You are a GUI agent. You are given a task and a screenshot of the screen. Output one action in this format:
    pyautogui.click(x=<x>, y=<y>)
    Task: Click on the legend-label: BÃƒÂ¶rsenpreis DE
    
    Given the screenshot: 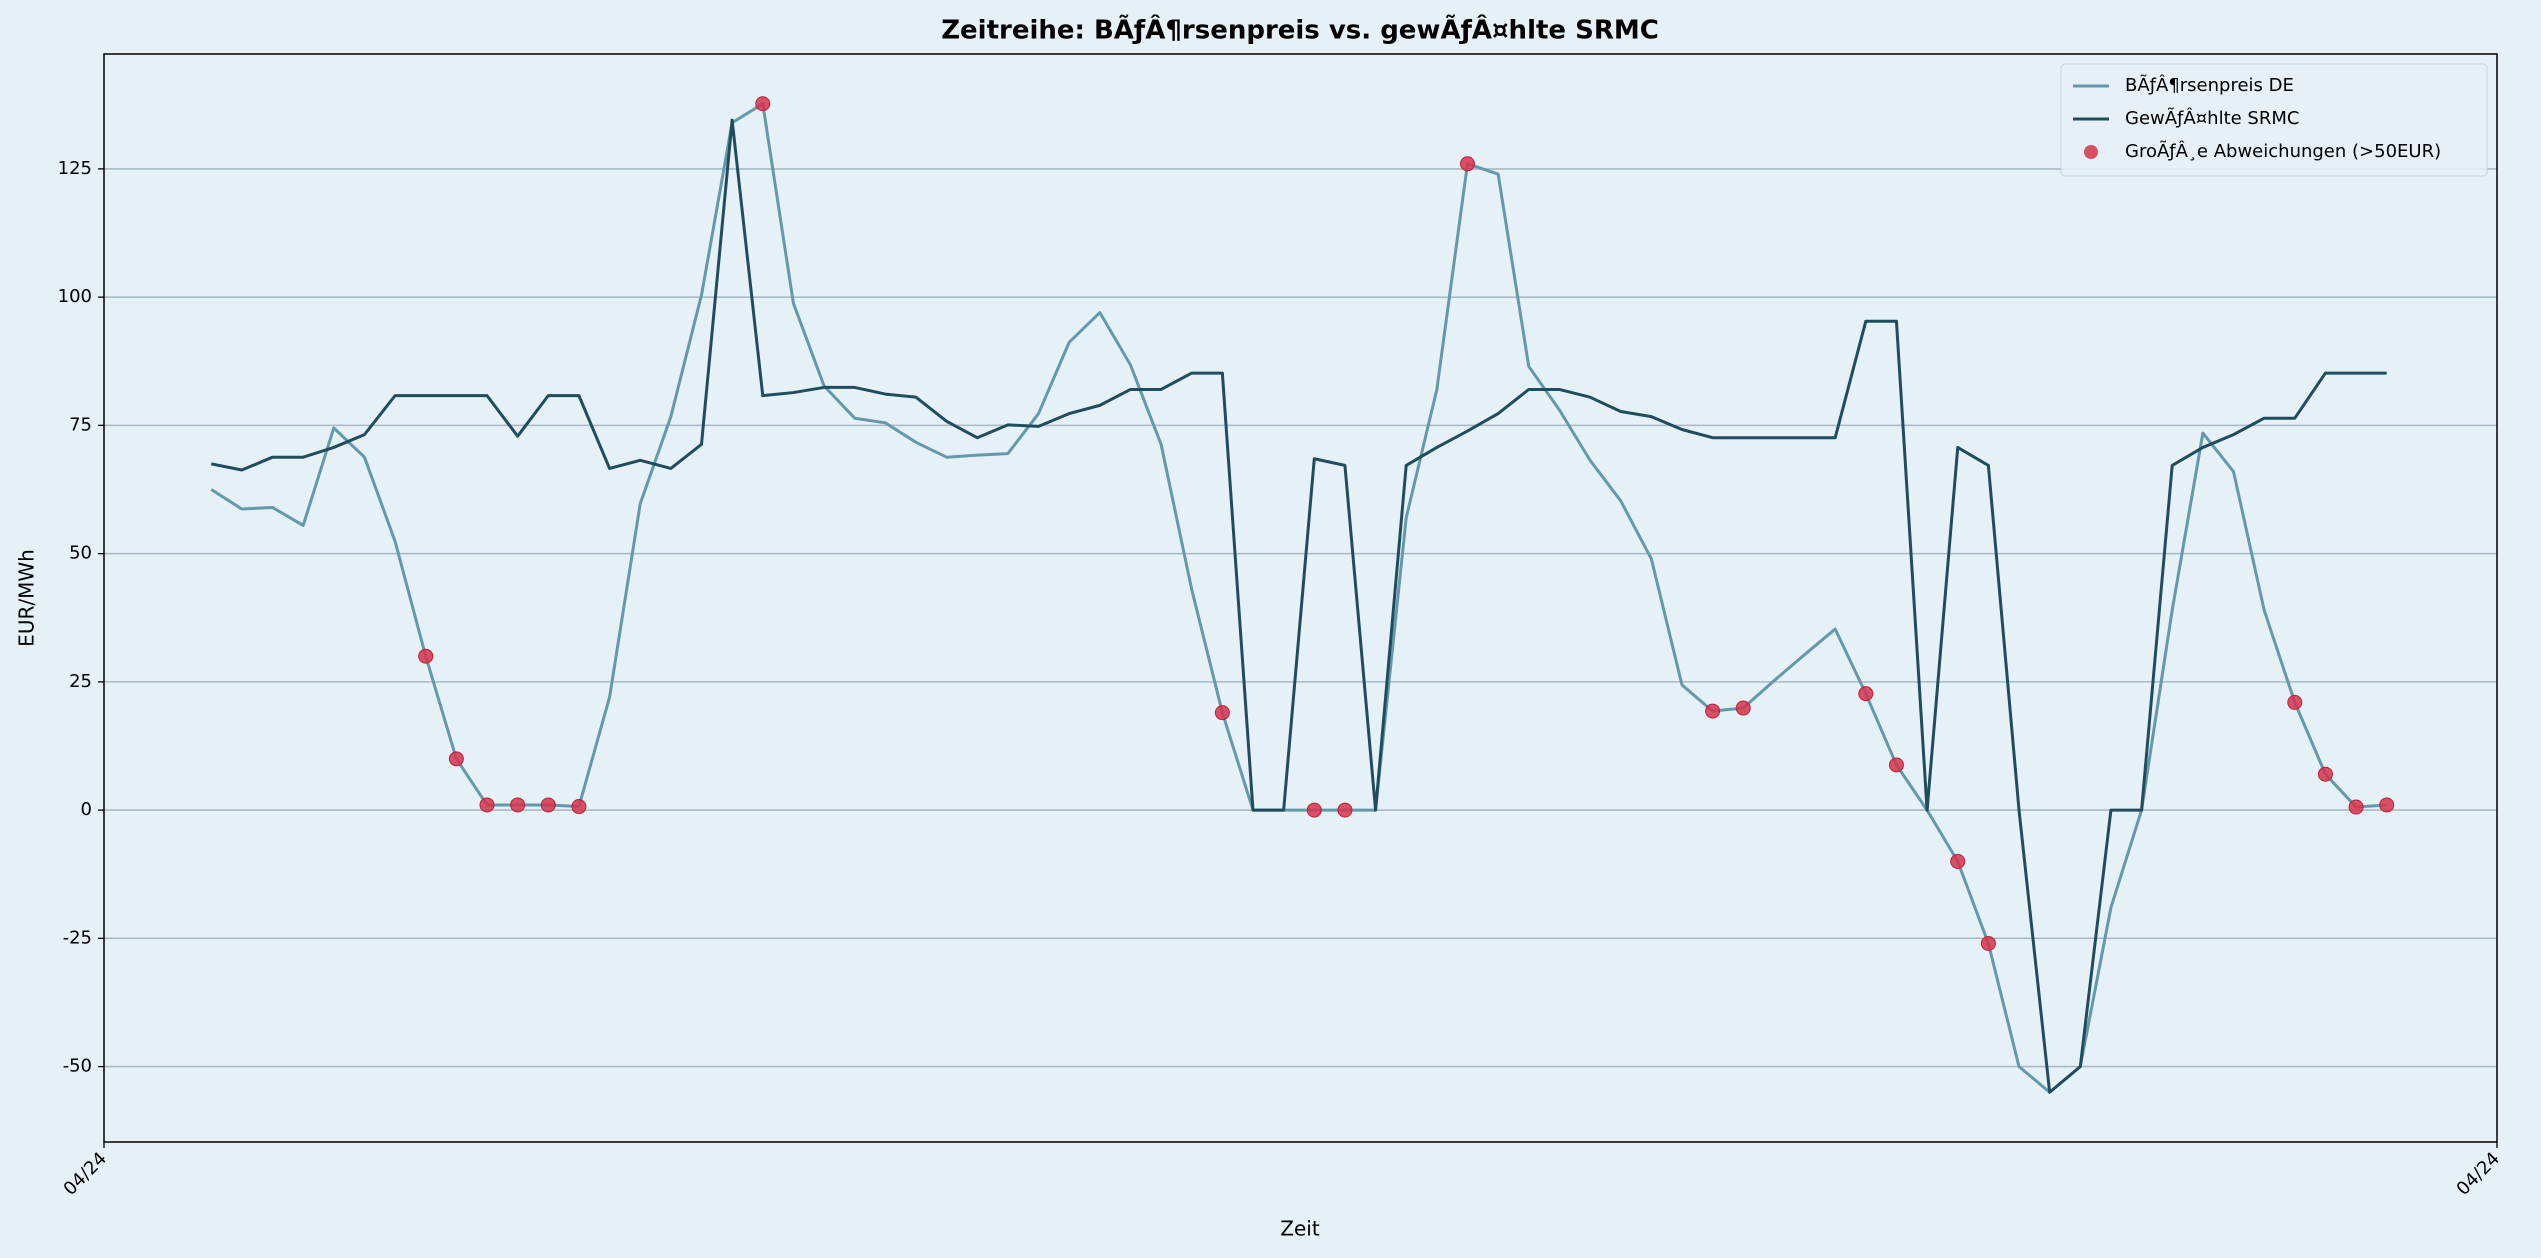 What is the action you would take?
    pyautogui.click(x=2209, y=85)
    